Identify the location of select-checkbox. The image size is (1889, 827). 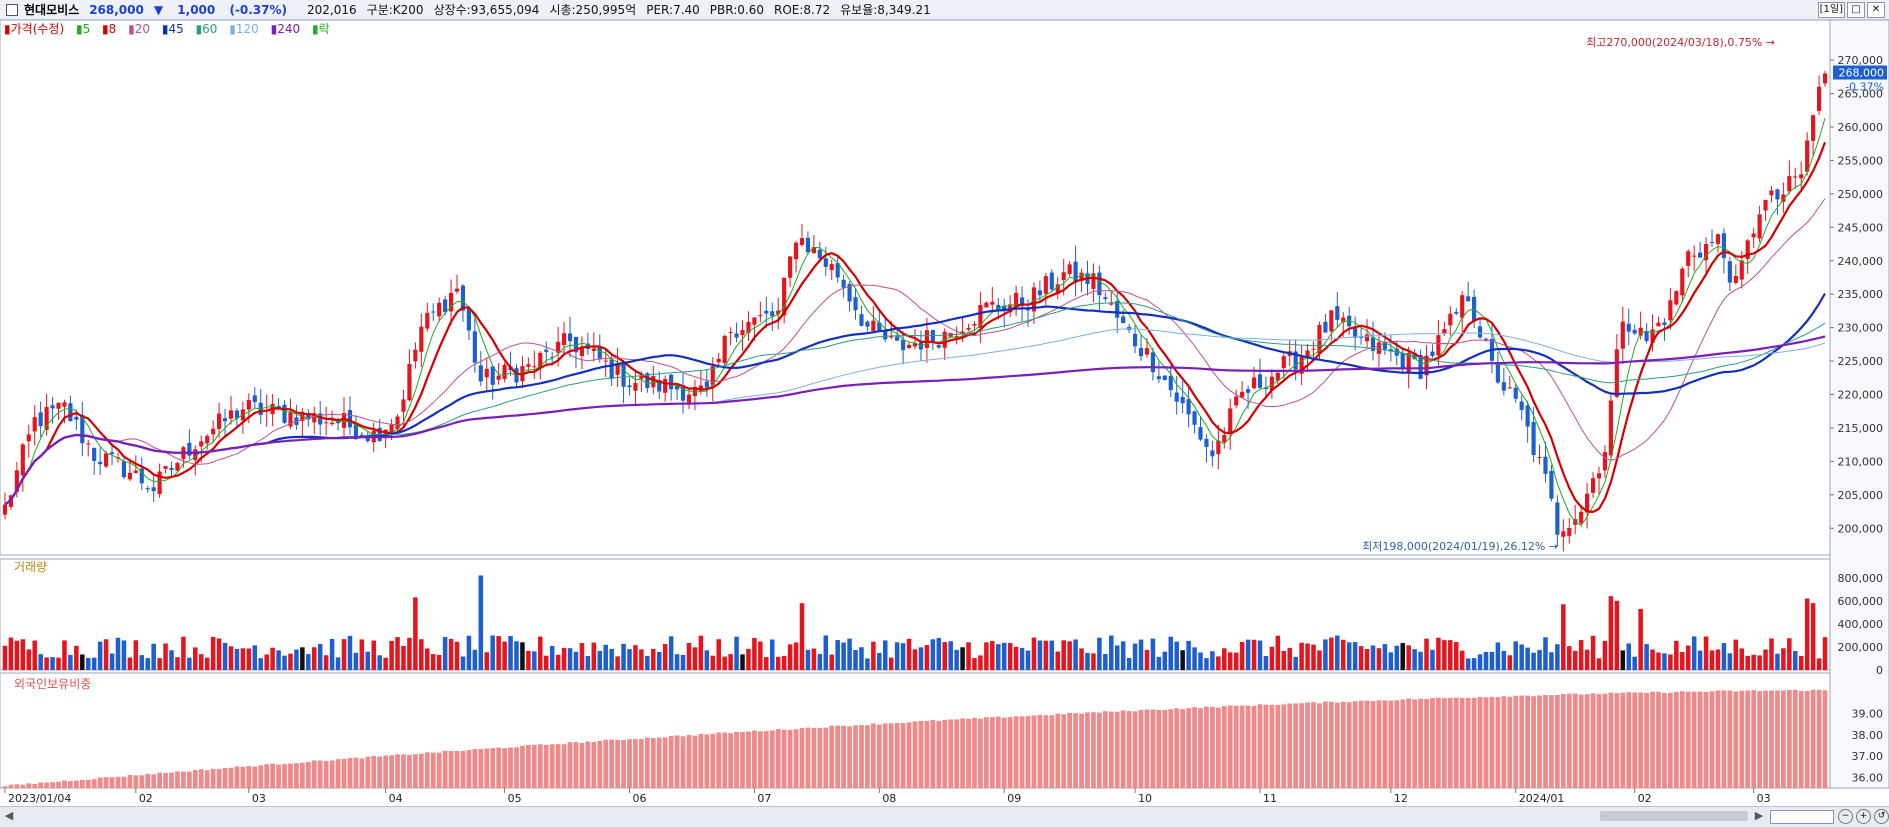
(12, 9).